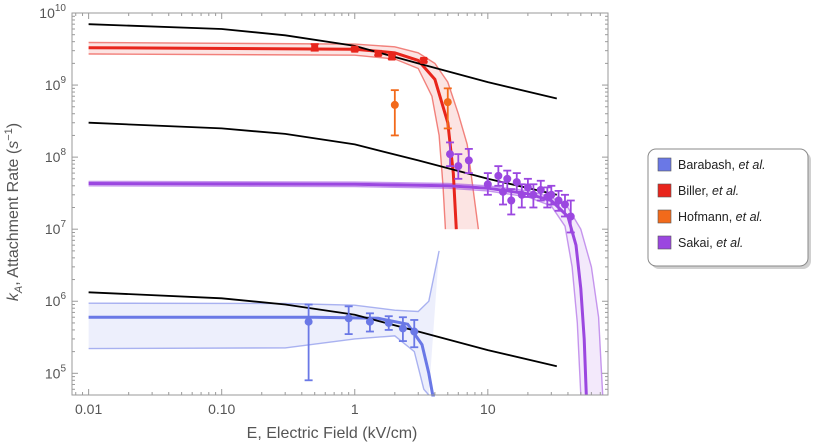 The image size is (816, 445). I want to click on x-axis-label: E, Electric Field (kV/cm), so click(332, 433).